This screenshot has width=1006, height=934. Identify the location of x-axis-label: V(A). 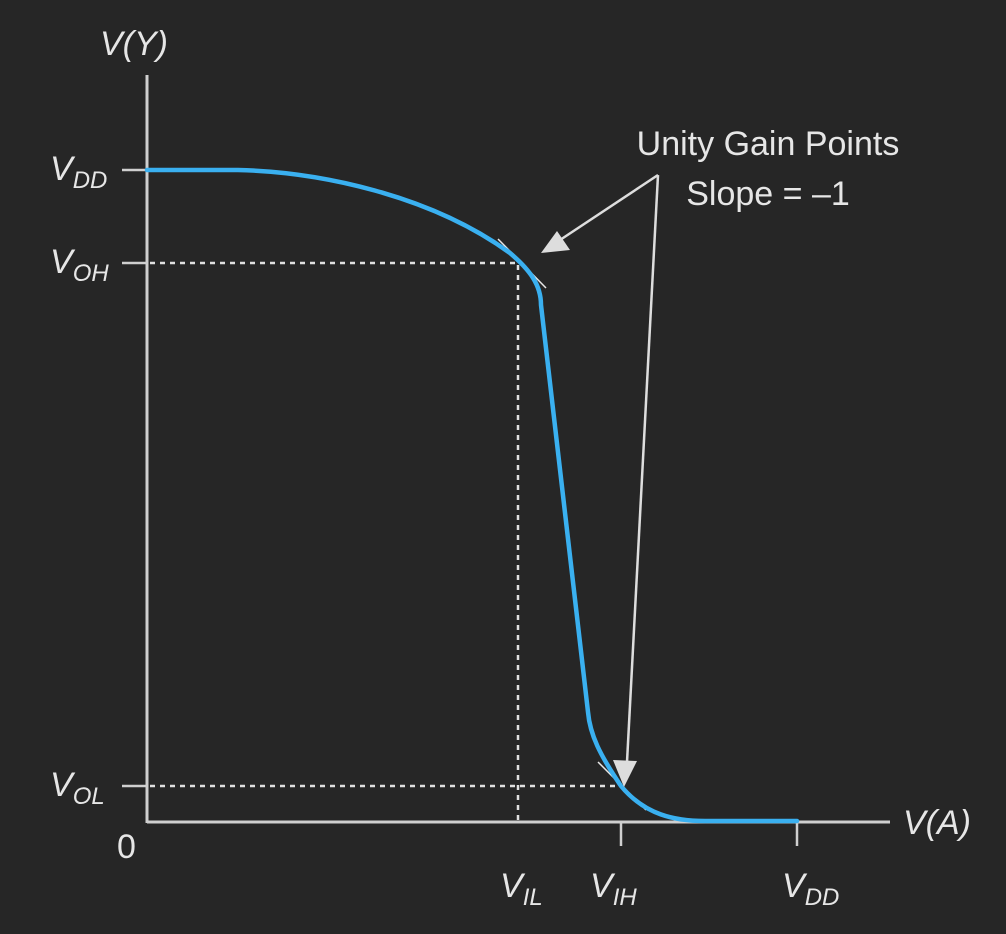
(937, 823).